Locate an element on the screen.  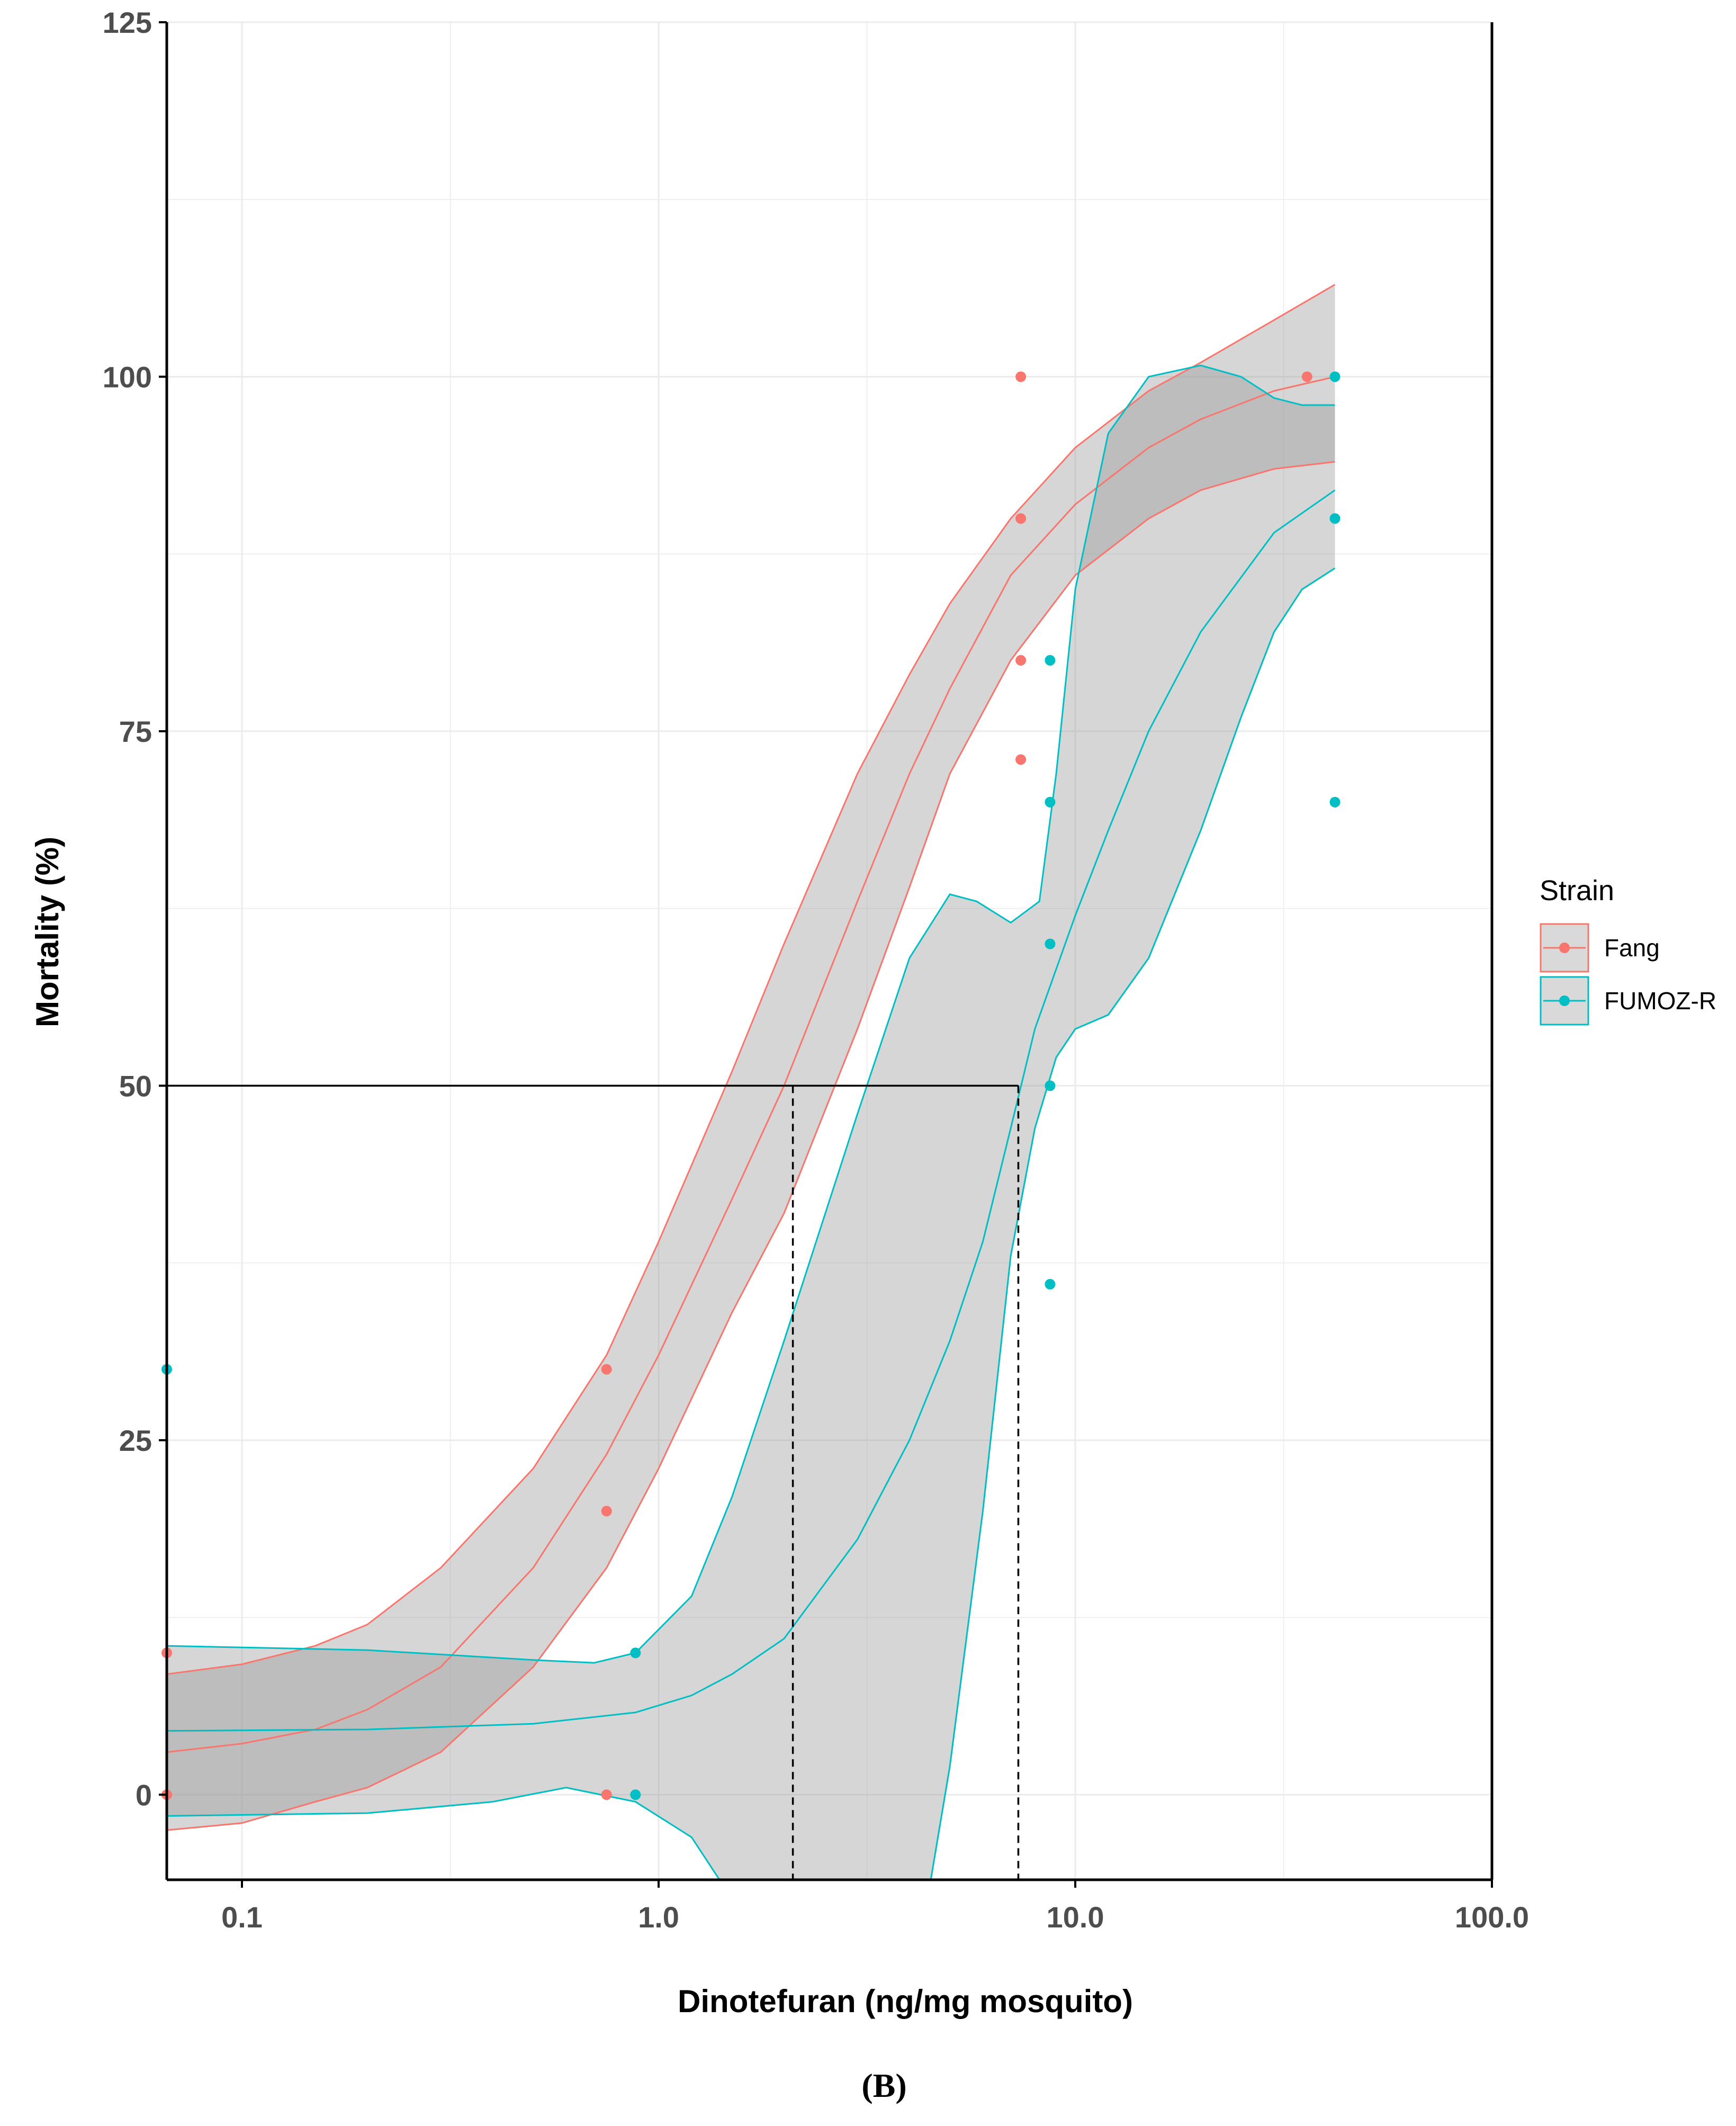
legend-label-fang: Fang is located at coordinates (1632, 948).